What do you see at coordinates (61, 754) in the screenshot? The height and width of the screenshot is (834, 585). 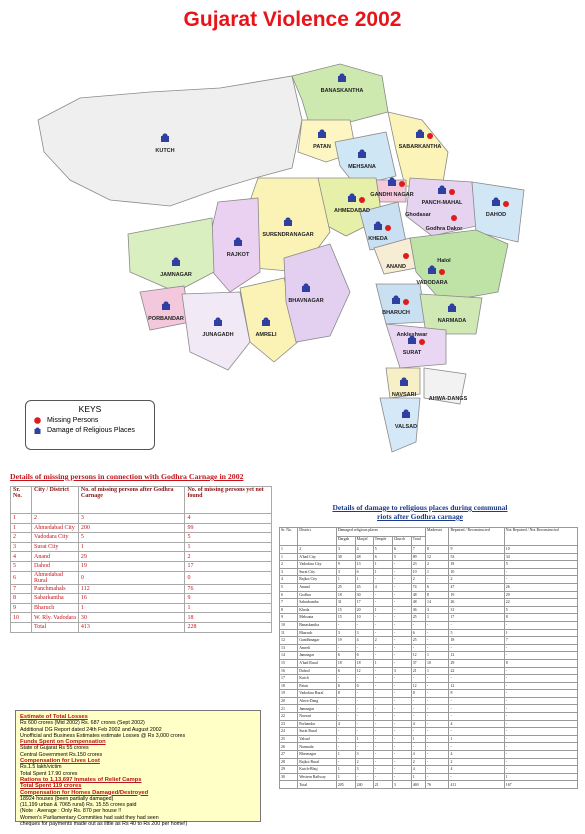 I see `section-line: Central Government Rs.150 crores` at bounding box center [61, 754].